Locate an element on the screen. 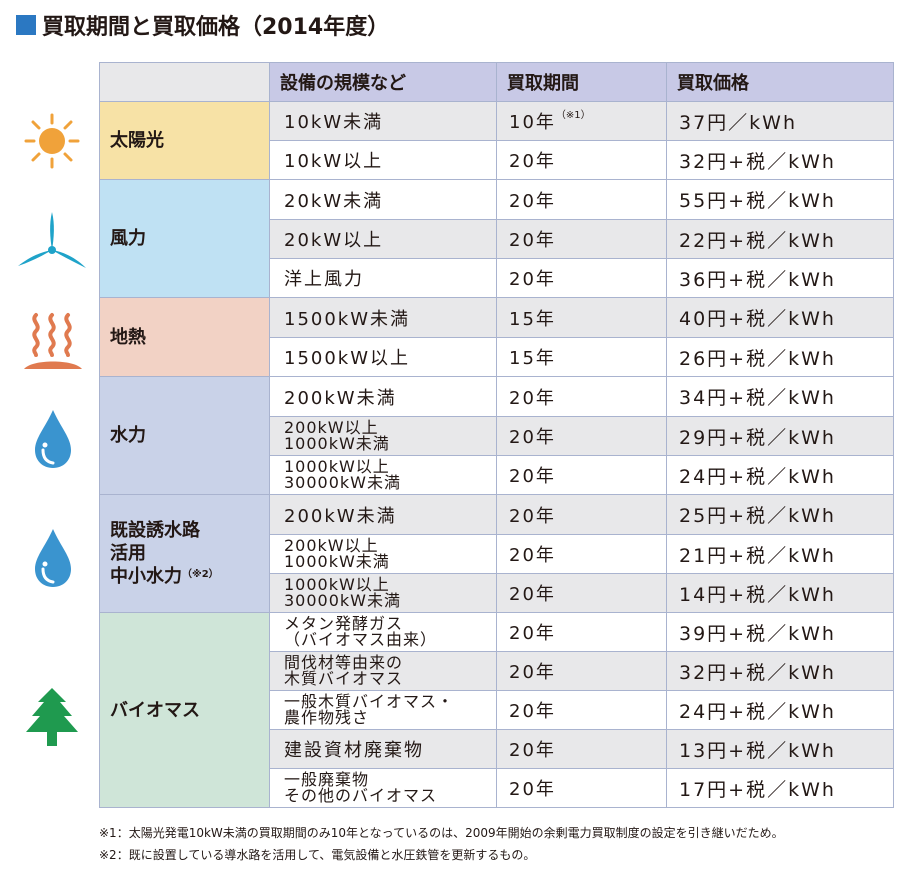 Image resolution: width=915 pixels, height=880 pixels. period-cell: 15年 is located at coordinates (581, 357).